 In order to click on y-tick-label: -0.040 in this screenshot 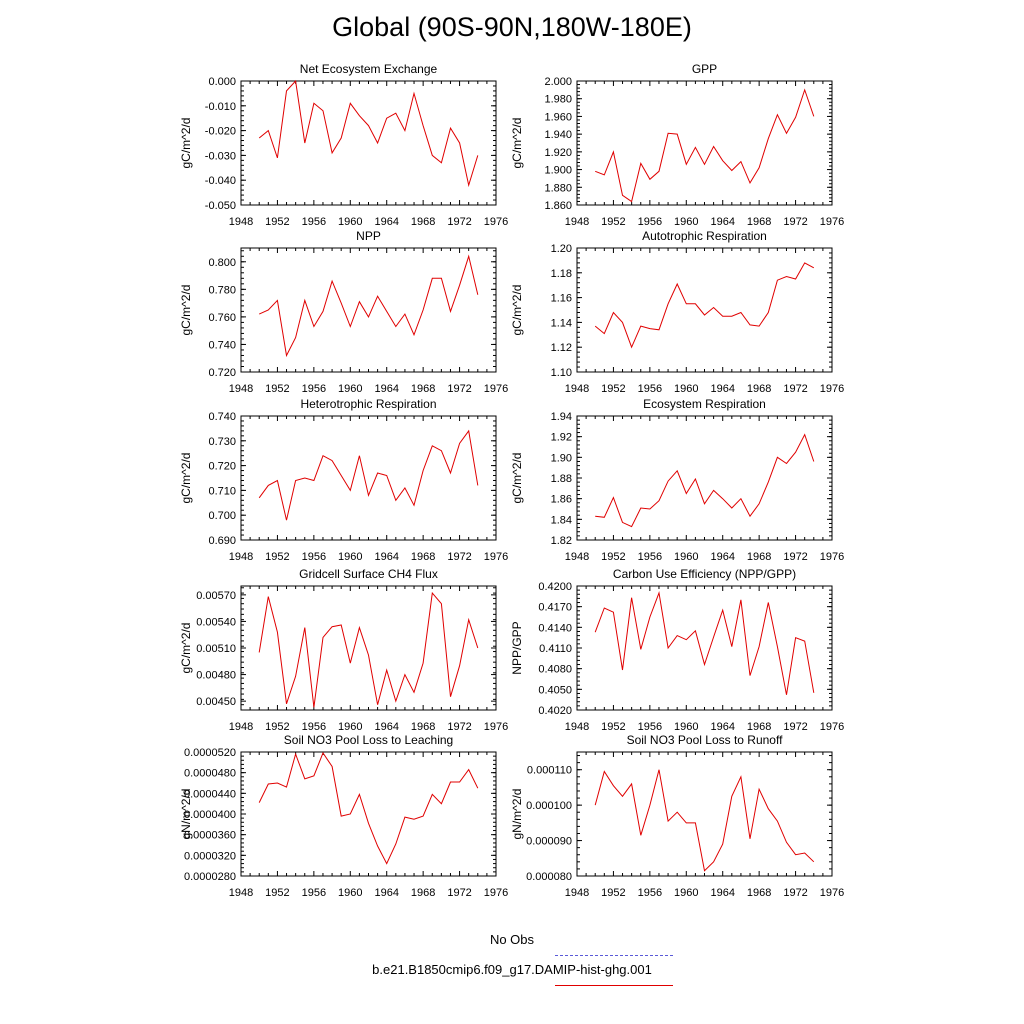, I will do `click(220, 181)`.